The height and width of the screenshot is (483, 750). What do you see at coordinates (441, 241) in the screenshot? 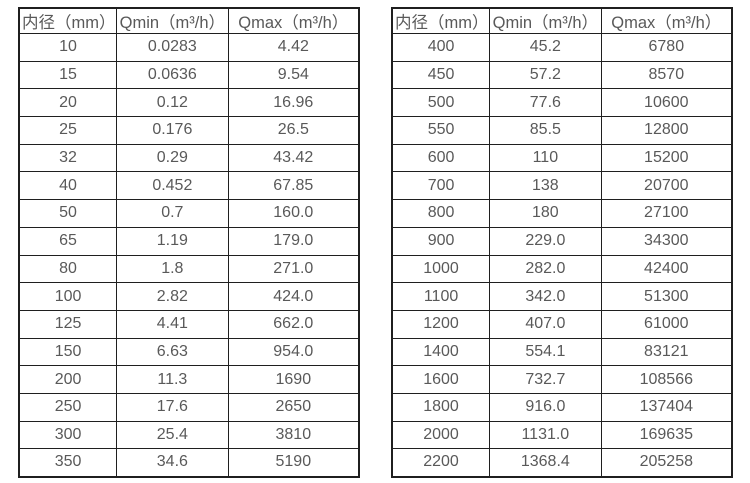
I see `cell: 900` at bounding box center [441, 241].